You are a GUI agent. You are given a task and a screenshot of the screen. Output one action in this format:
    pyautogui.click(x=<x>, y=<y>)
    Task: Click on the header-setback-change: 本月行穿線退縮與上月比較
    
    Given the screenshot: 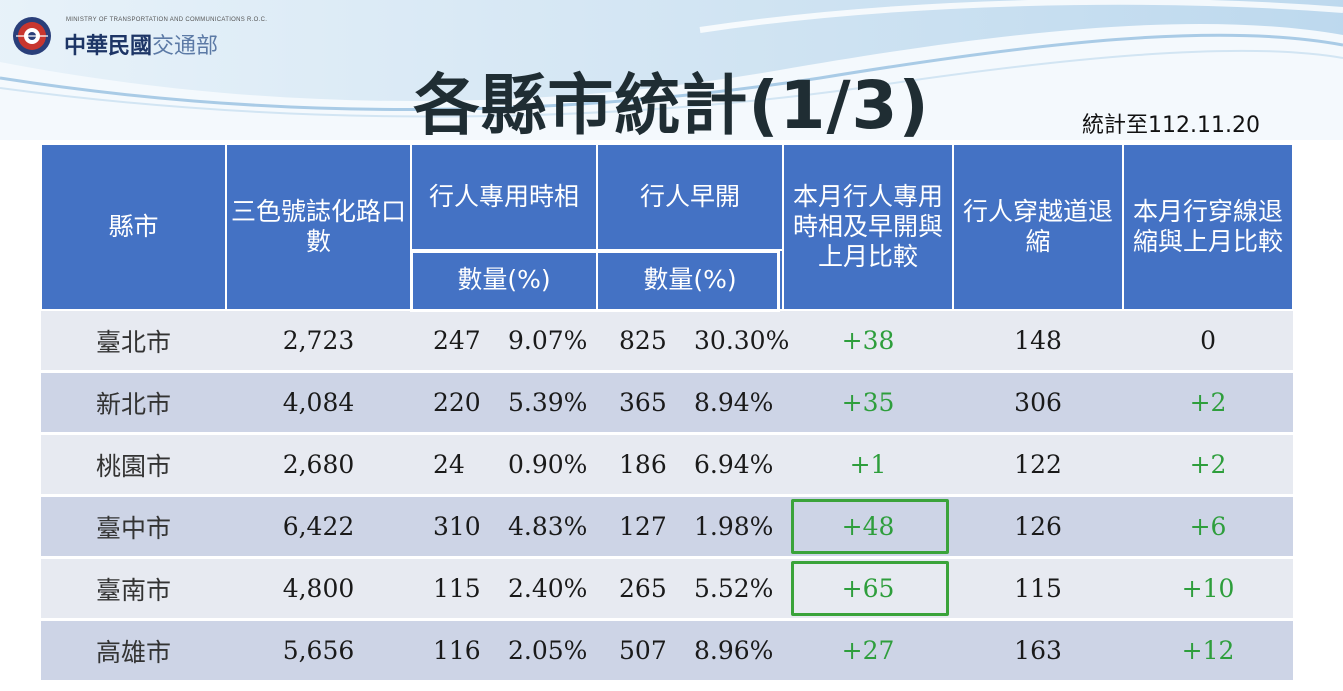 What is the action you would take?
    pyautogui.click(x=1208, y=227)
    